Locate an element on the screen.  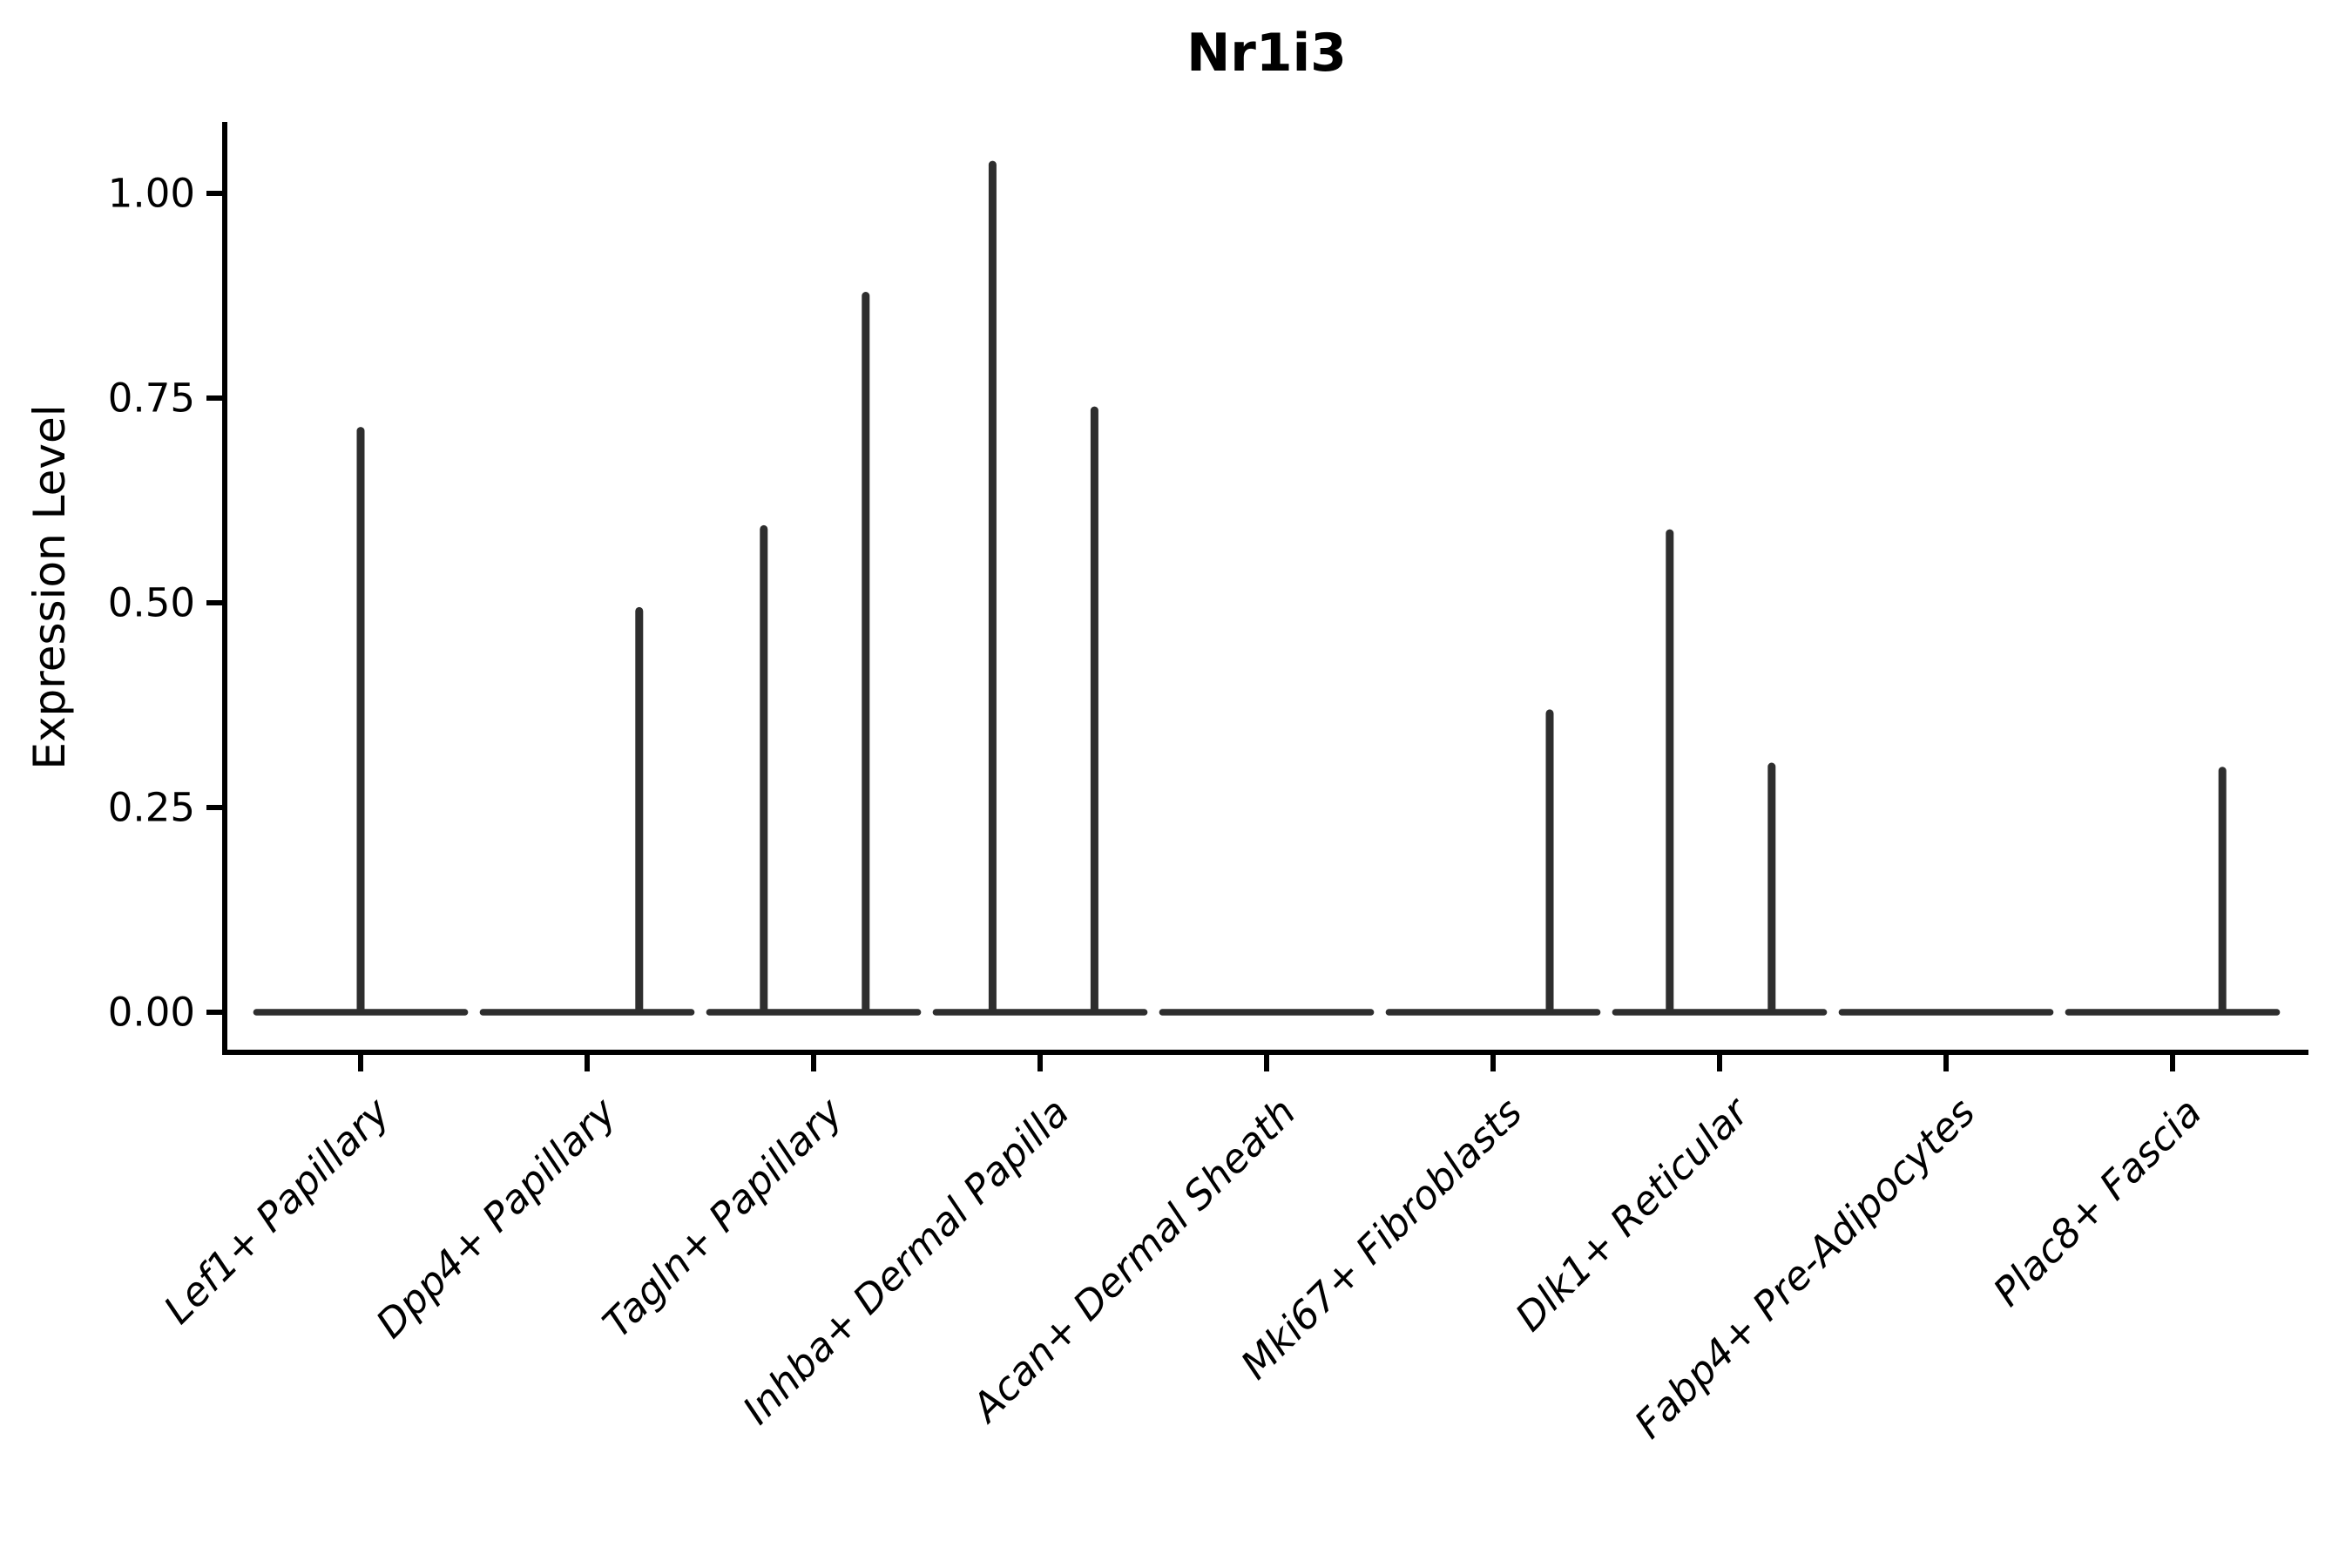
y-tick-label: 0.50 is located at coordinates (151, 603).